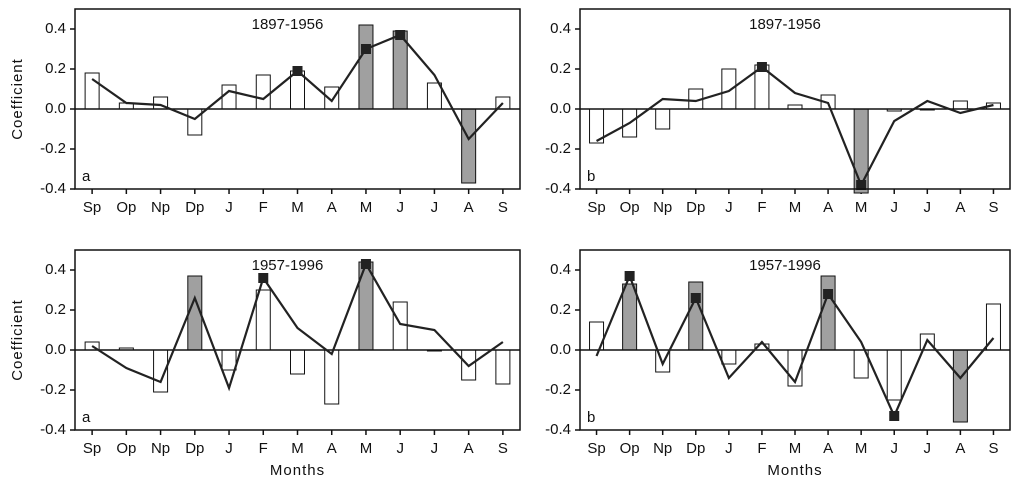 Image resolution: width=1012 pixels, height=485 pixels. What do you see at coordinates (297, 470) in the screenshot?
I see `x-axis-label: Months` at bounding box center [297, 470].